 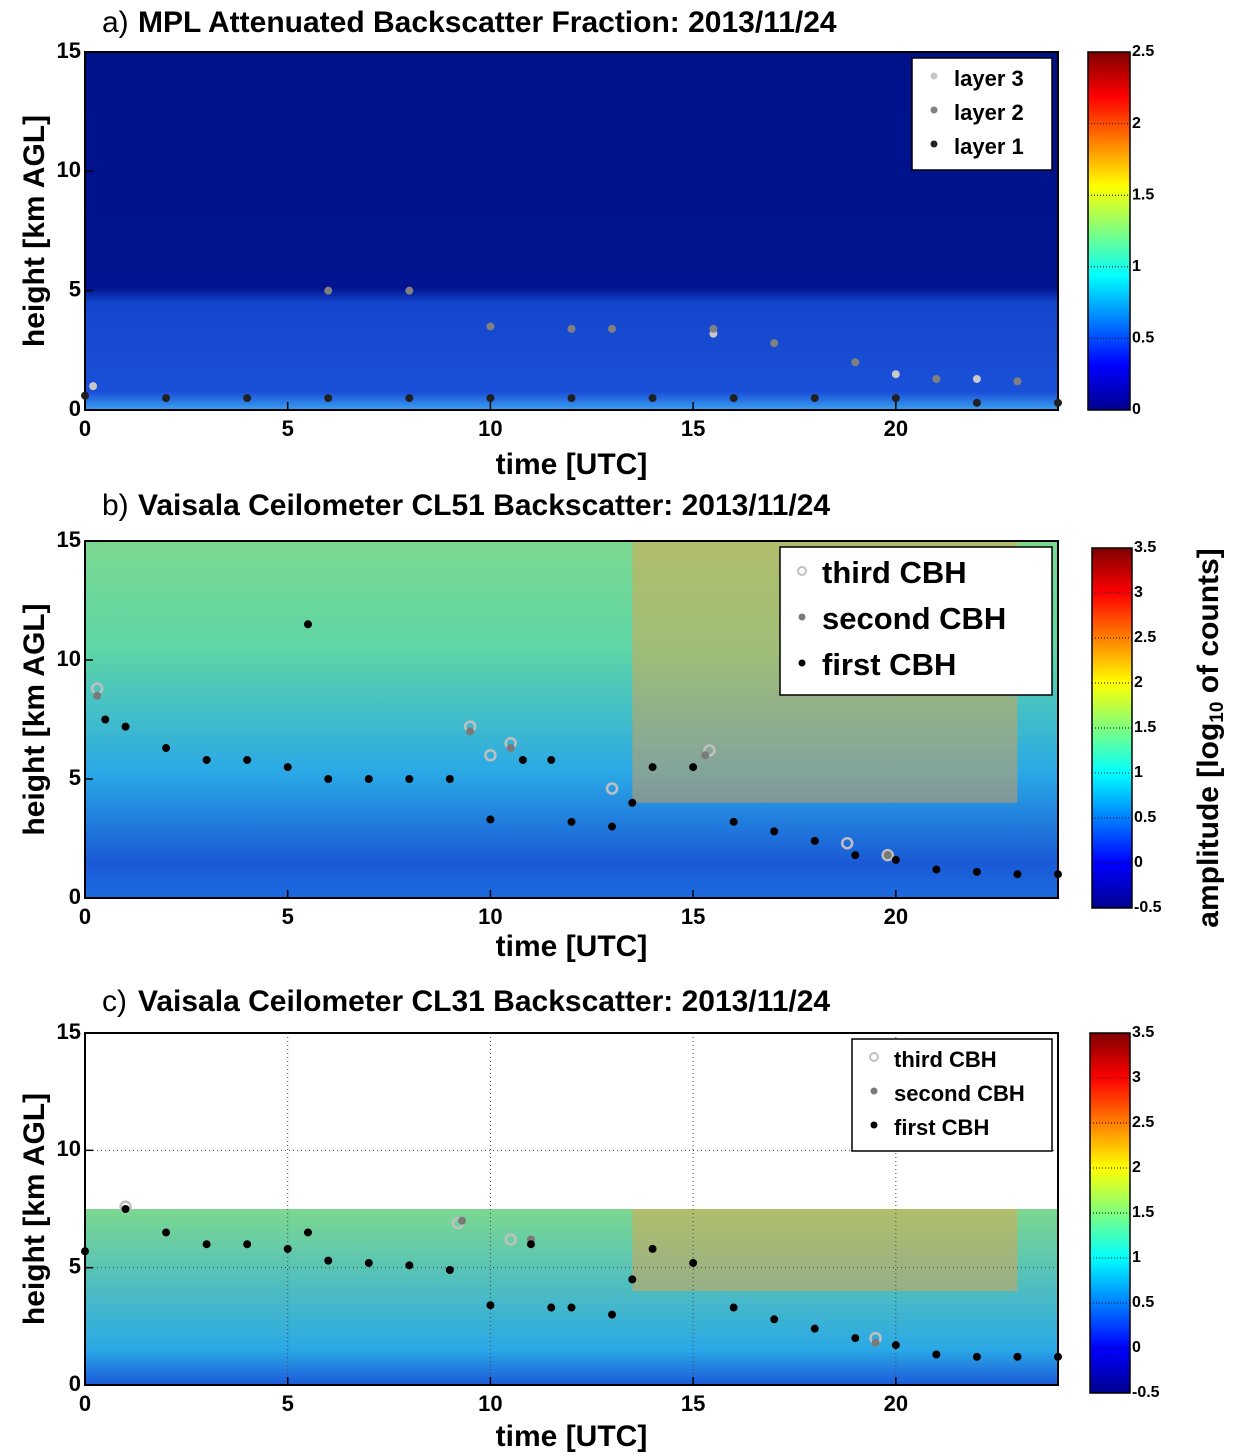 What do you see at coordinates (1145, 547) in the screenshot?
I see `colorbar-tick-label: 3.5` at bounding box center [1145, 547].